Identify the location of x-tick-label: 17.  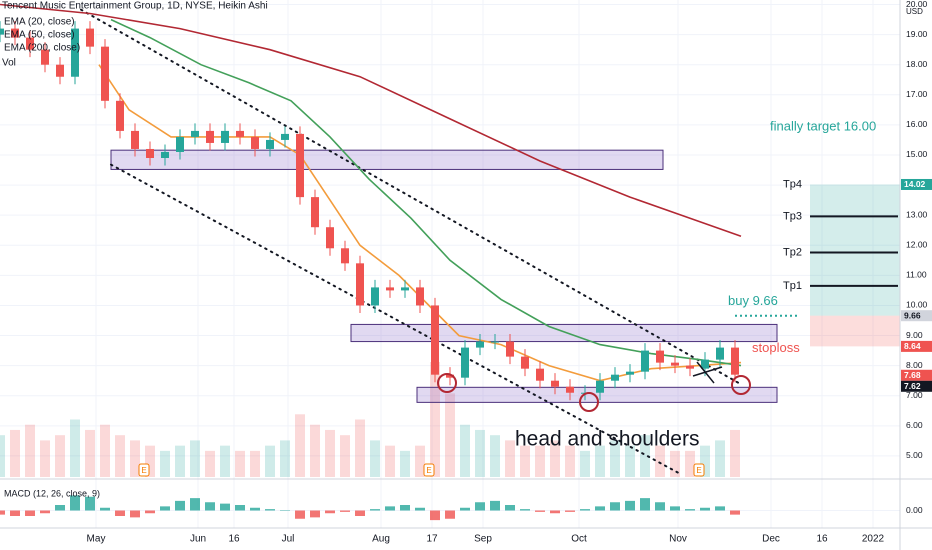
(432, 539).